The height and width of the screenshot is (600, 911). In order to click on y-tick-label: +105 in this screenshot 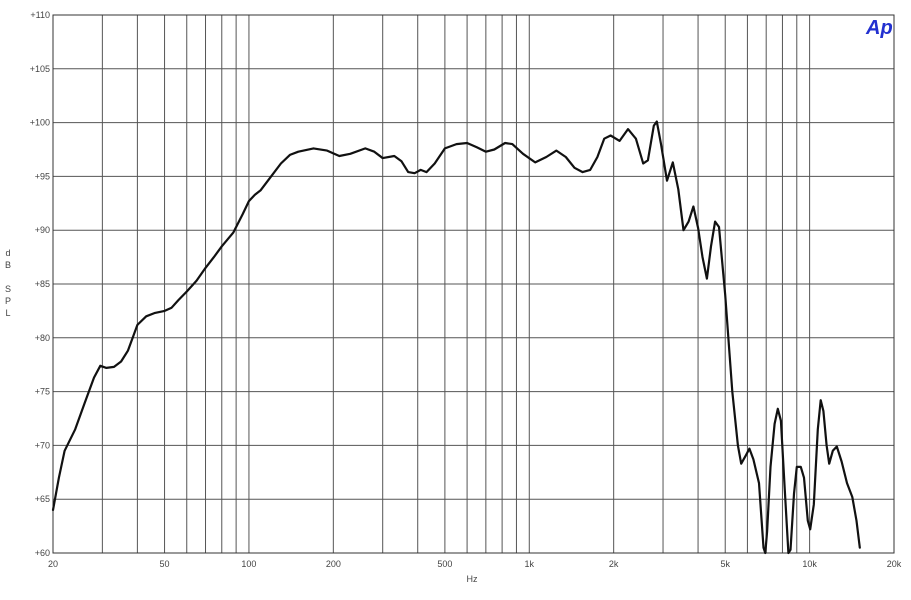, I will do `click(40, 69)`.